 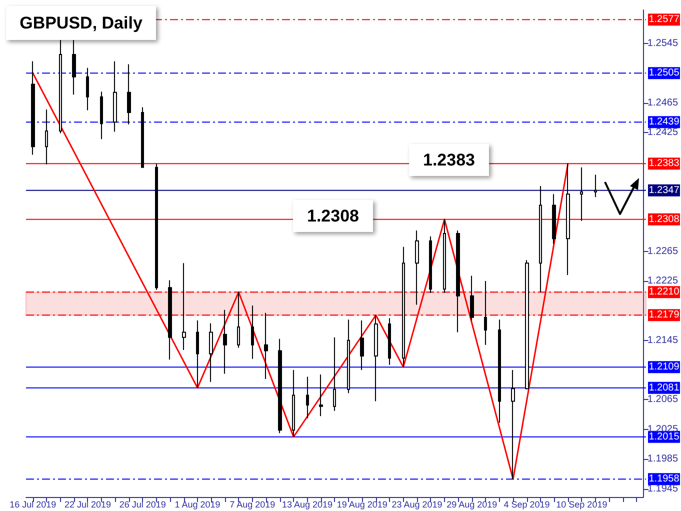 What do you see at coordinates (664, 73) in the screenshot?
I see `ref-line-label: 1.2505` at bounding box center [664, 73].